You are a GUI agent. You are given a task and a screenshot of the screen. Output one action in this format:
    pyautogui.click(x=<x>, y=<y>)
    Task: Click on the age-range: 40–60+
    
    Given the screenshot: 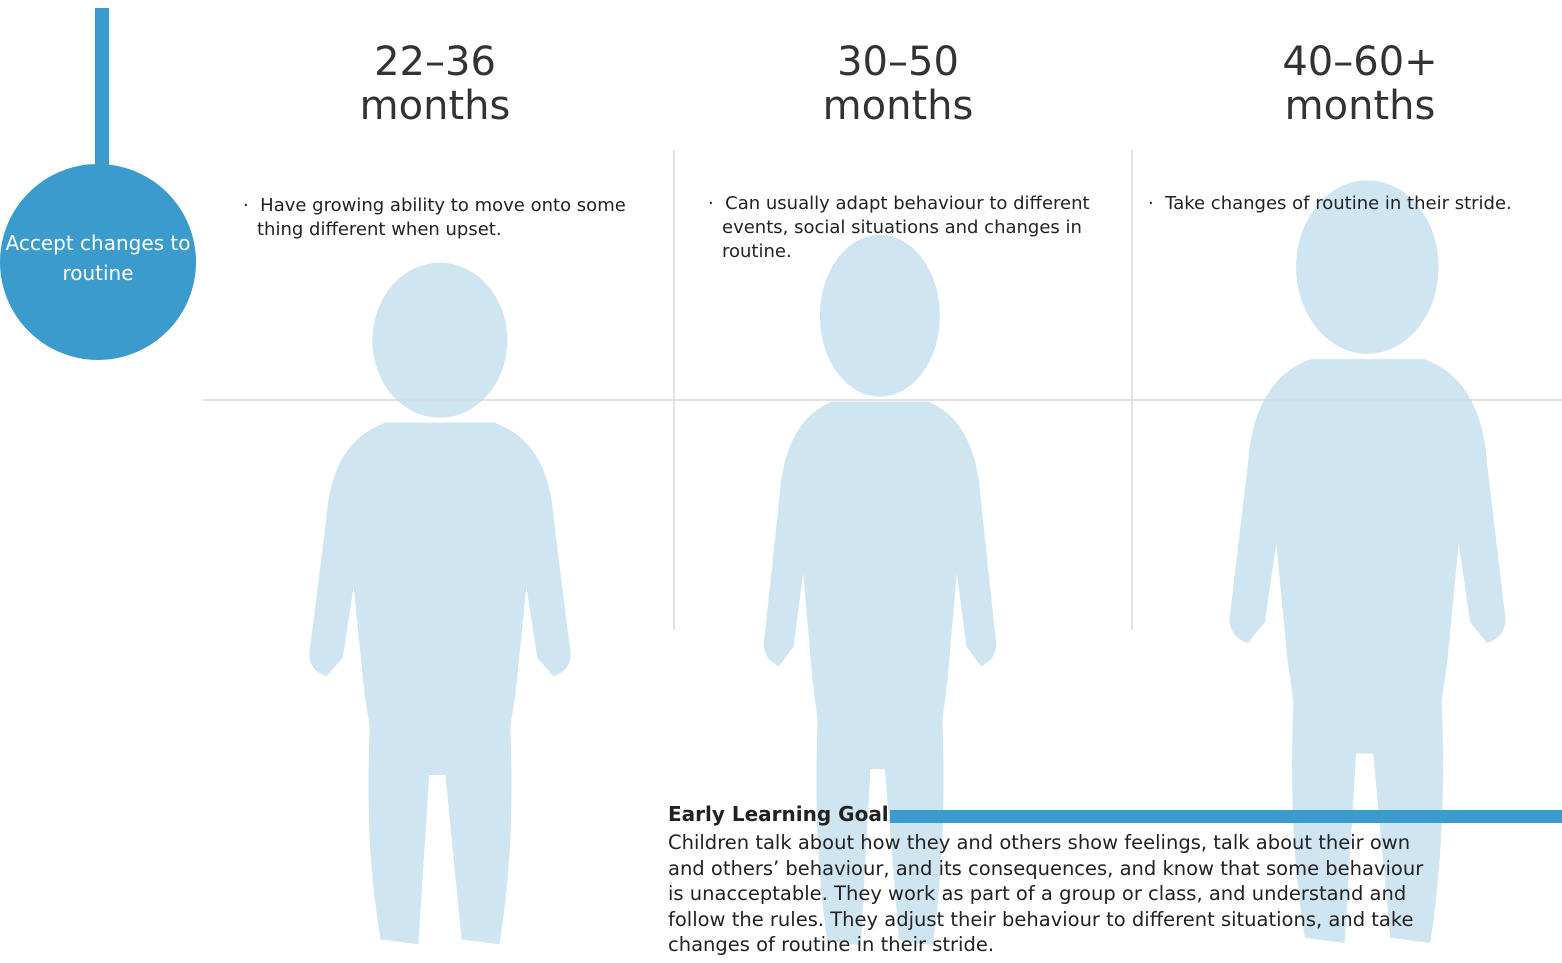 What is the action you would take?
    pyautogui.click(x=1360, y=62)
    